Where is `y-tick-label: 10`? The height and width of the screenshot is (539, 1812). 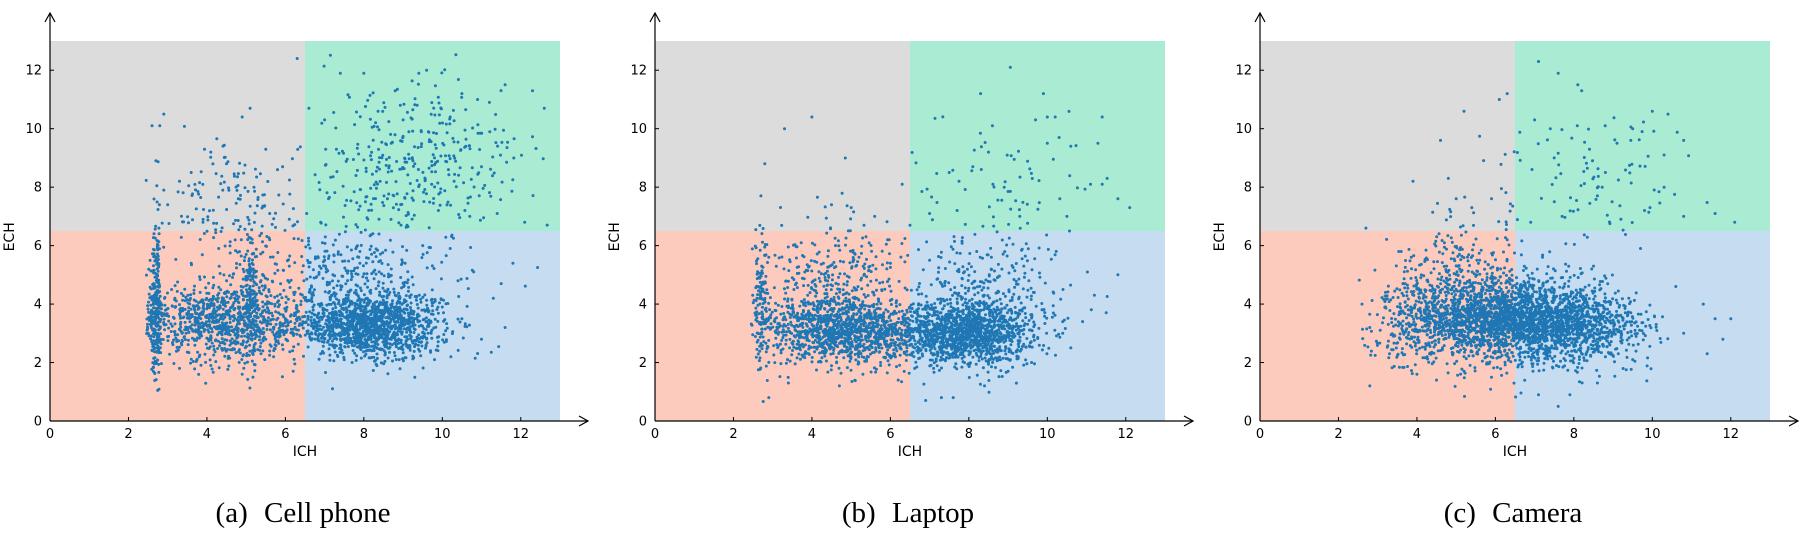 y-tick-label: 10 is located at coordinates (33, 129).